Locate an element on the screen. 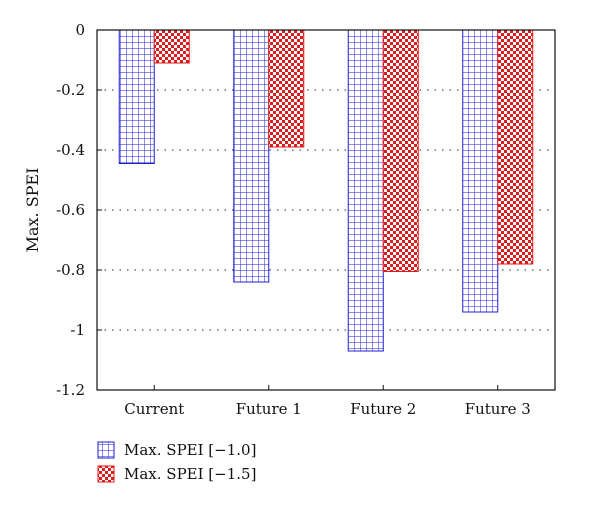  x-axis: Current Future 1 Future 2 Future 3 is located at coordinates (327, 401).